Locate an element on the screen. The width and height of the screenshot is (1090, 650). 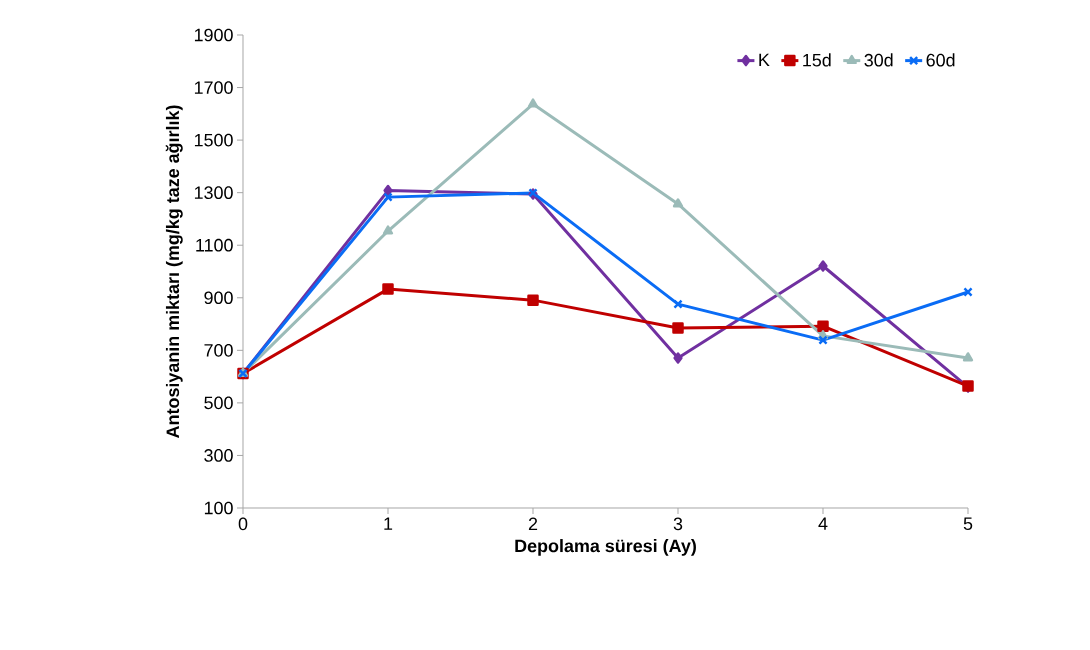
legend-label: 15d is located at coordinates (817, 60).